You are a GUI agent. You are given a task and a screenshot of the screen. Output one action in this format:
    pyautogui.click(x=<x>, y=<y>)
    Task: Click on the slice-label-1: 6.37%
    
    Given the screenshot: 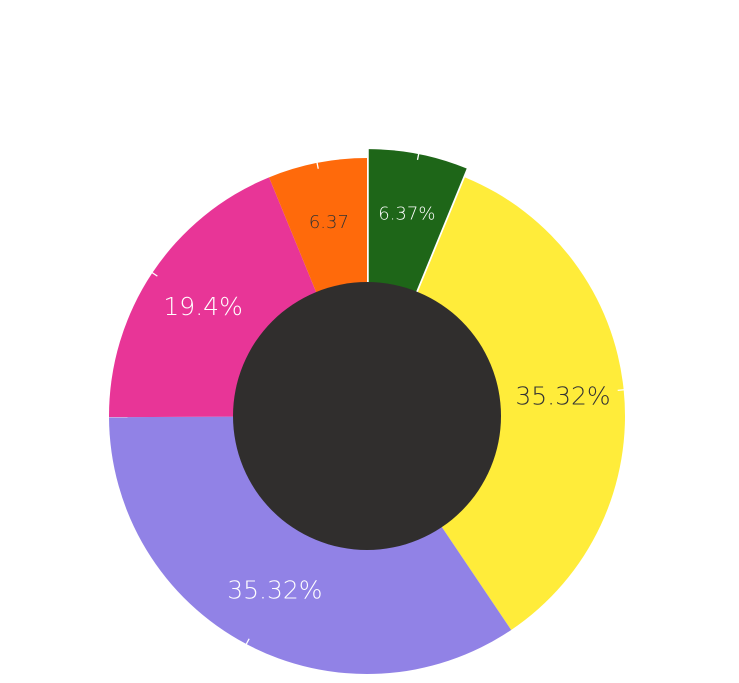 What is the action you would take?
    pyautogui.click(x=406, y=213)
    